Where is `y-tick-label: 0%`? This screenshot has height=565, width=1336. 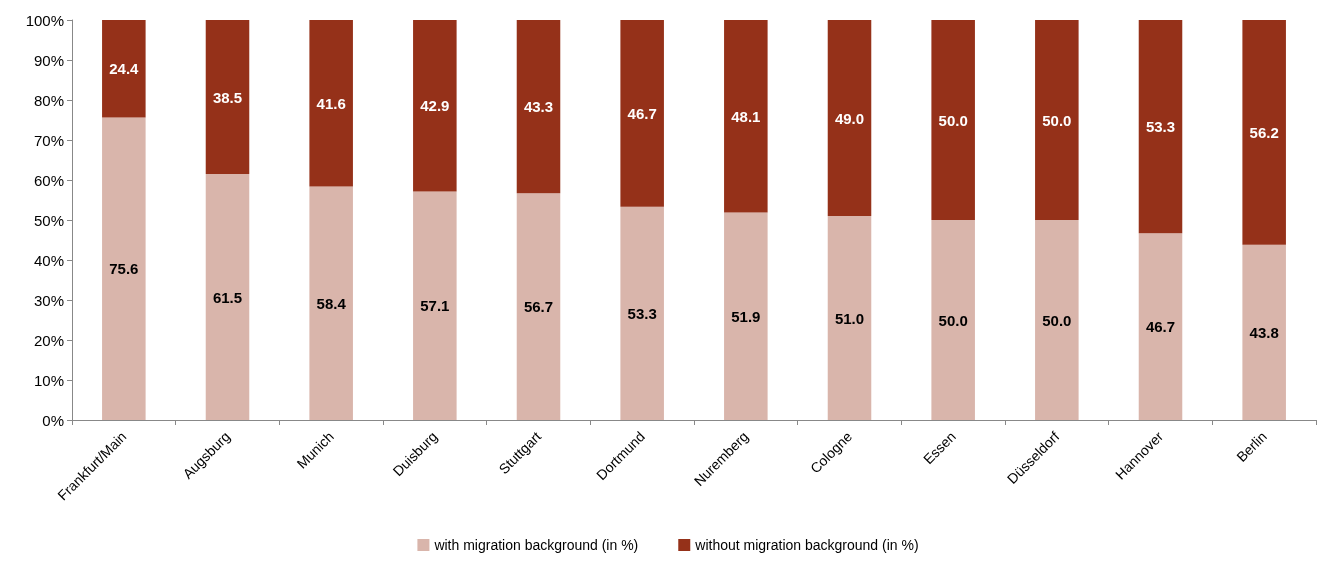 y-tick-label: 0% is located at coordinates (53, 420).